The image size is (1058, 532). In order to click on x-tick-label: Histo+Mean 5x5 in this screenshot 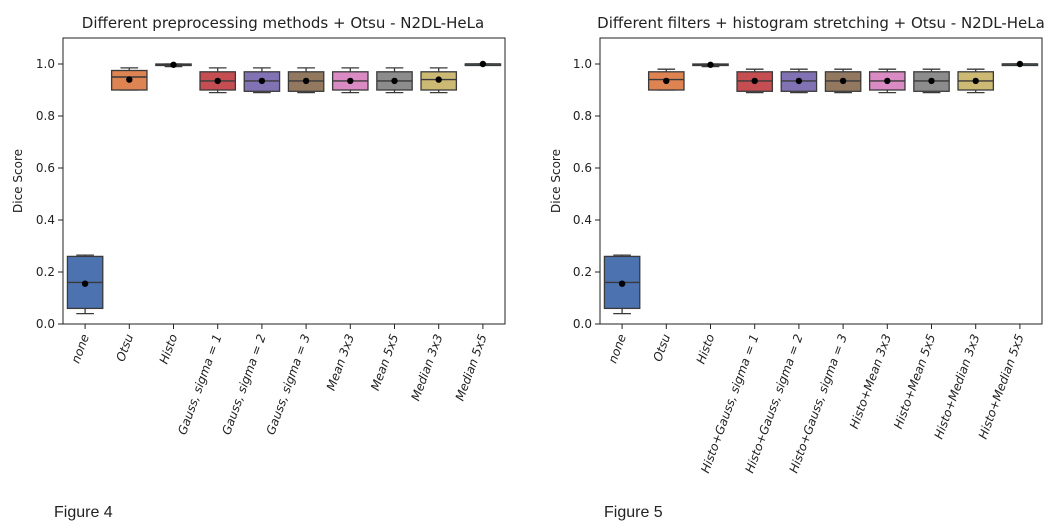, I will do `click(914, 381)`.